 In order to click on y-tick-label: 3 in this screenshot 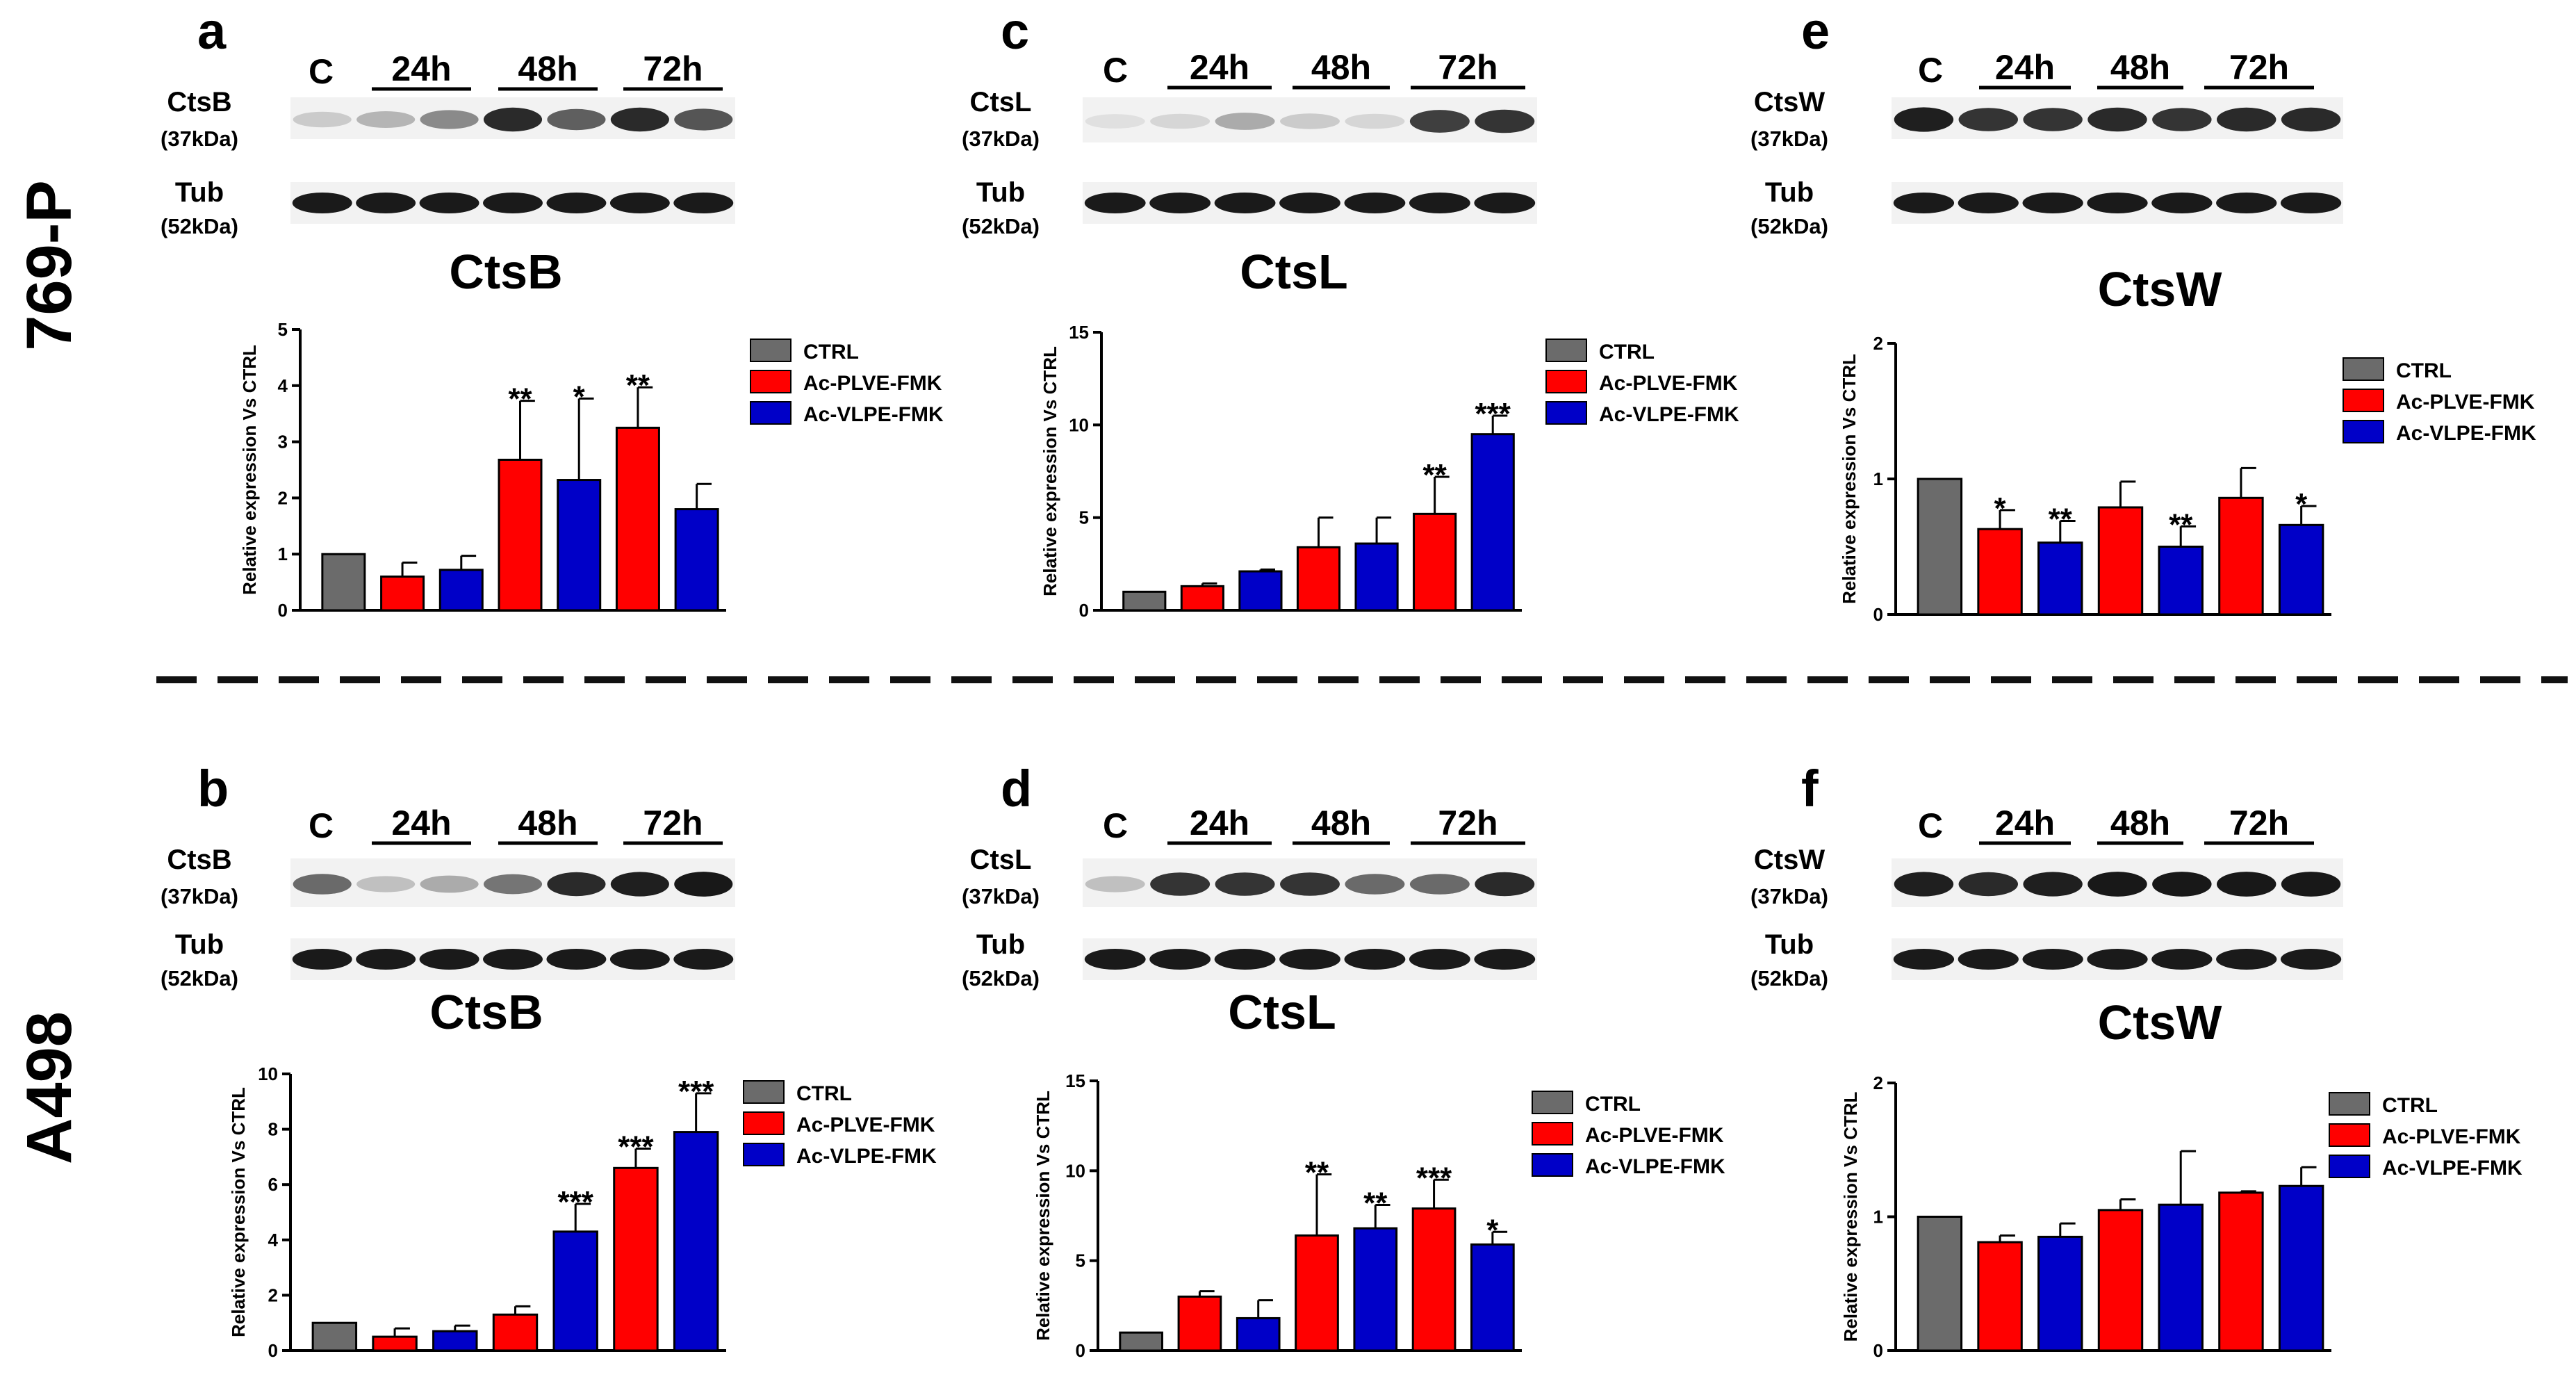, I will do `click(283, 443)`.